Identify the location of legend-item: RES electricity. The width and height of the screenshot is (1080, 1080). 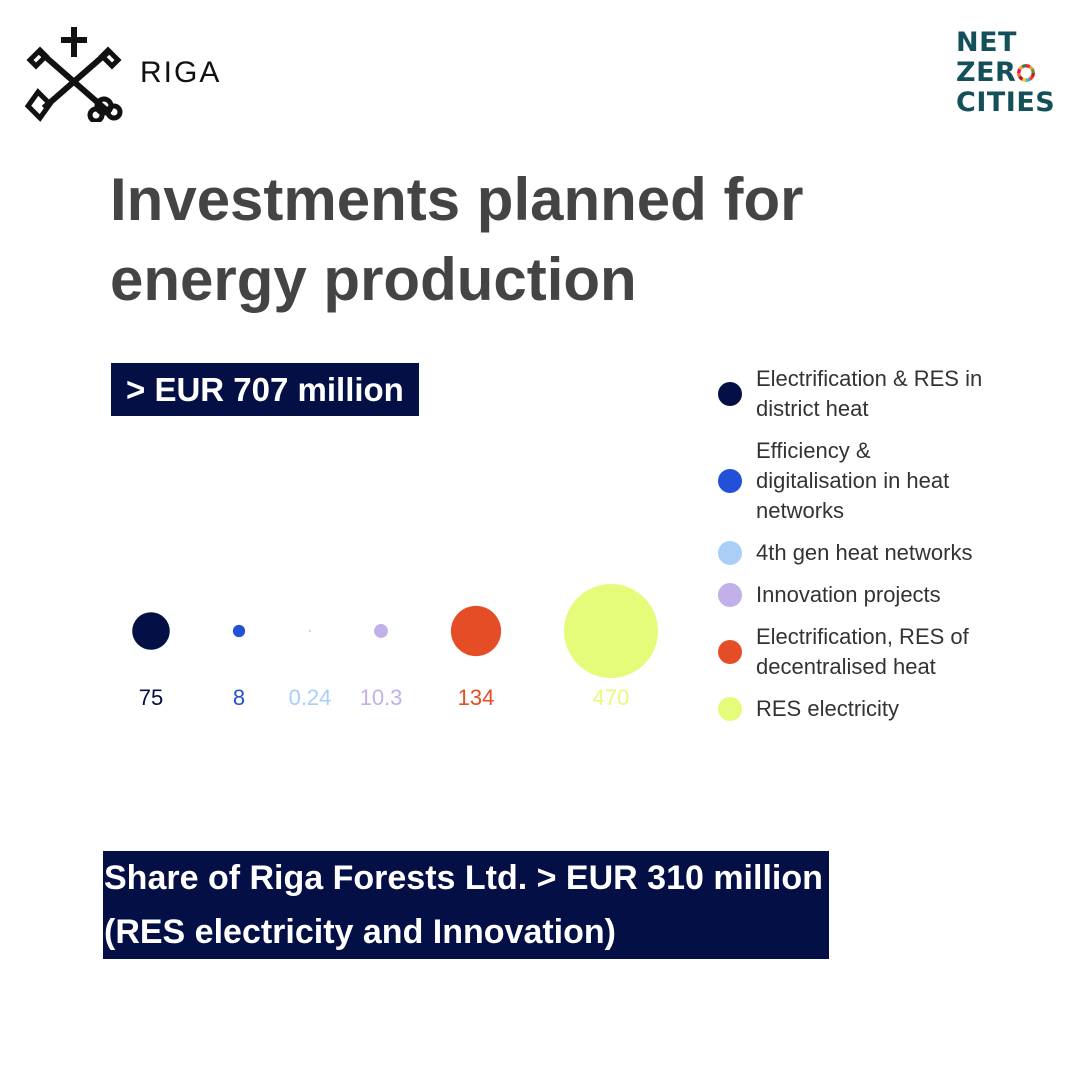
(893, 709).